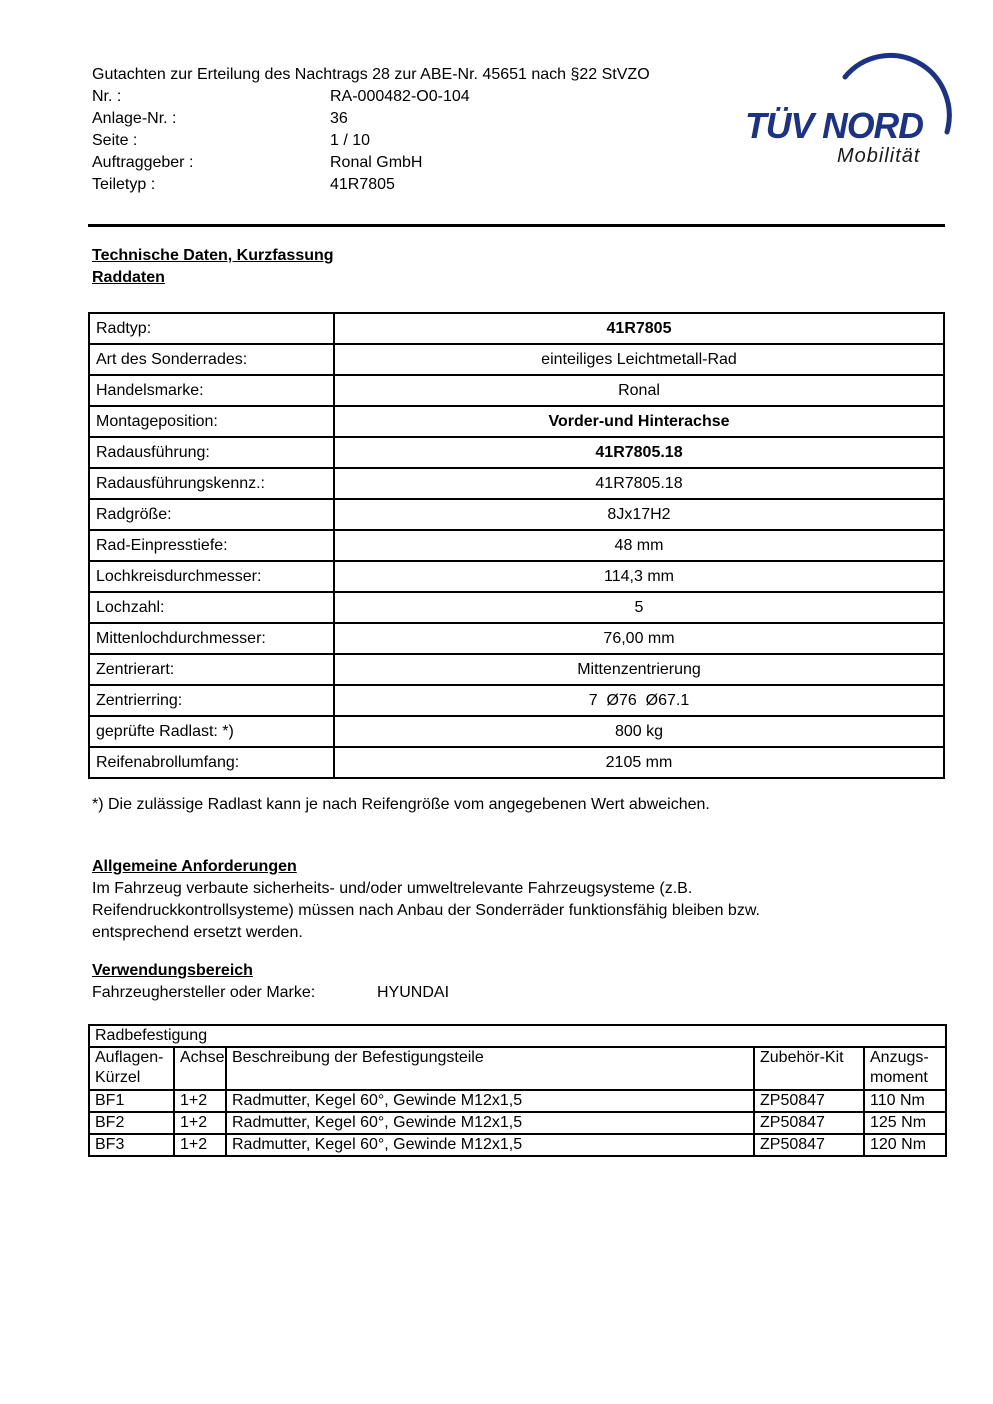 The height and width of the screenshot is (1404, 993). I want to click on header-field-nr: Nr. : RA-000482-O0-104, so click(371, 97).